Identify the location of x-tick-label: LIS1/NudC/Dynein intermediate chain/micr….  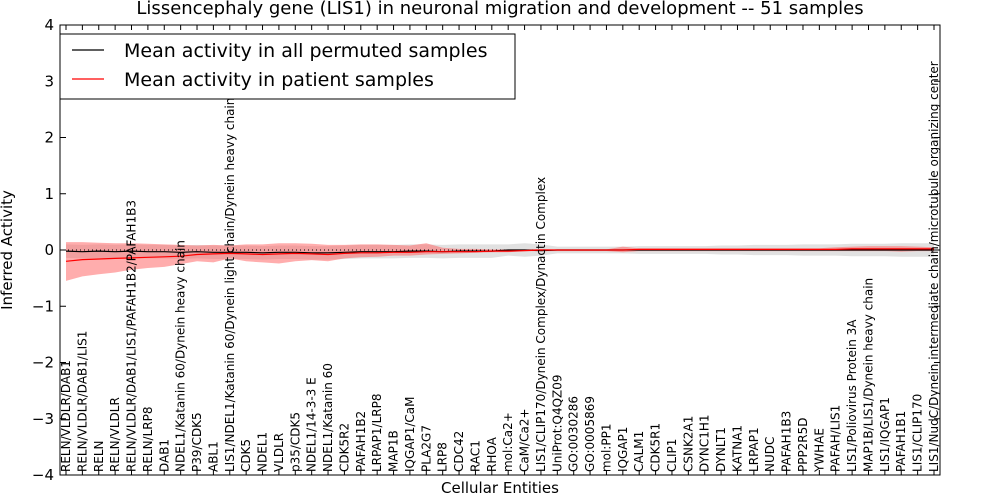
(934, 266).